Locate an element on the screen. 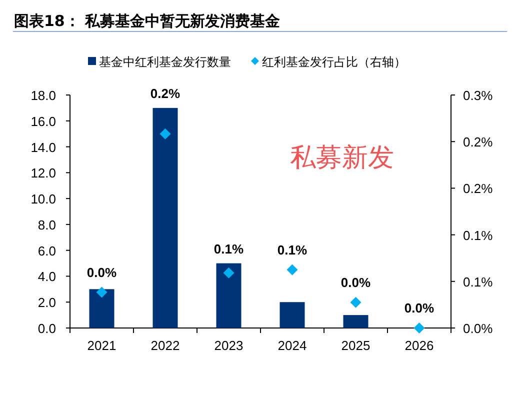 The image size is (525, 399). x-tick-label: 2025 is located at coordinates (355, 345).